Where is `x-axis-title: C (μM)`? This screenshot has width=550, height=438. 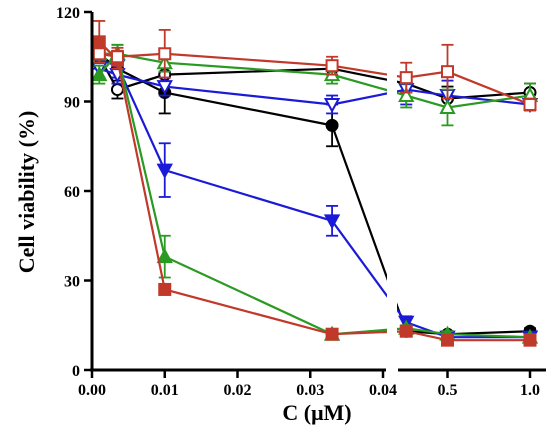 x-axis-title: C (μM) is located at coordinates (316, 412).